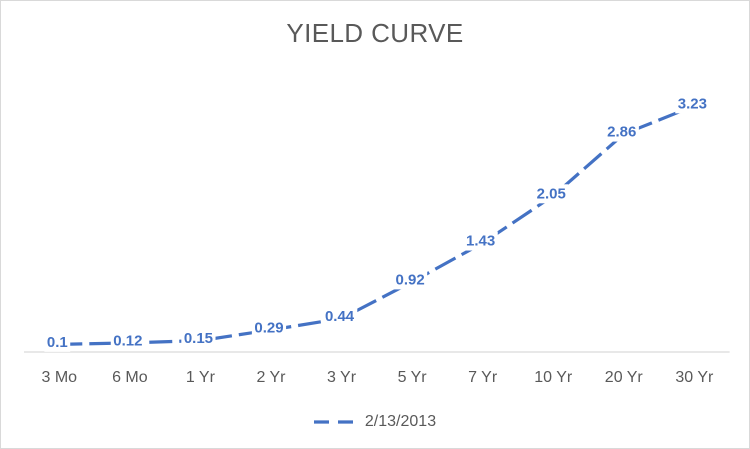  I want to click on x-axis-label: 7 Yr, so click(483, 377).